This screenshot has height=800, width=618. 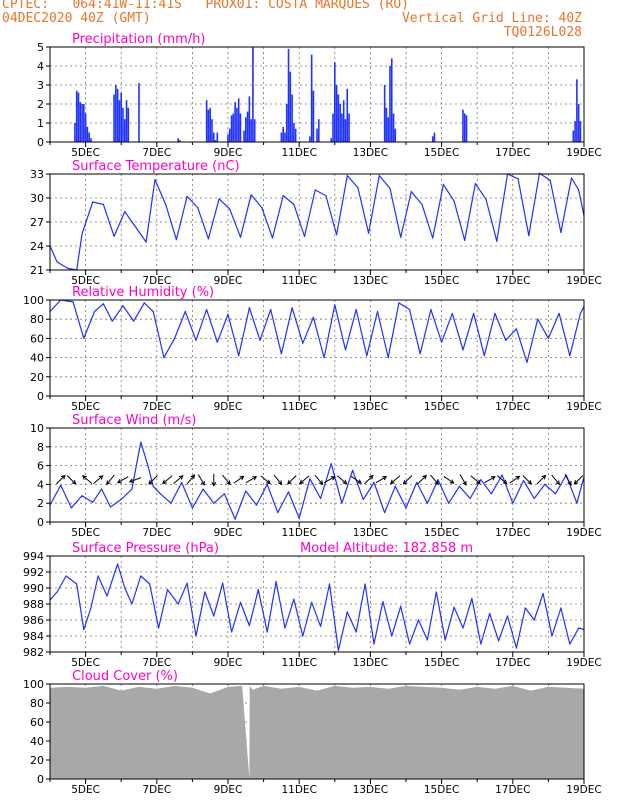 I want to click on series-line, so click(x=317, y=607).